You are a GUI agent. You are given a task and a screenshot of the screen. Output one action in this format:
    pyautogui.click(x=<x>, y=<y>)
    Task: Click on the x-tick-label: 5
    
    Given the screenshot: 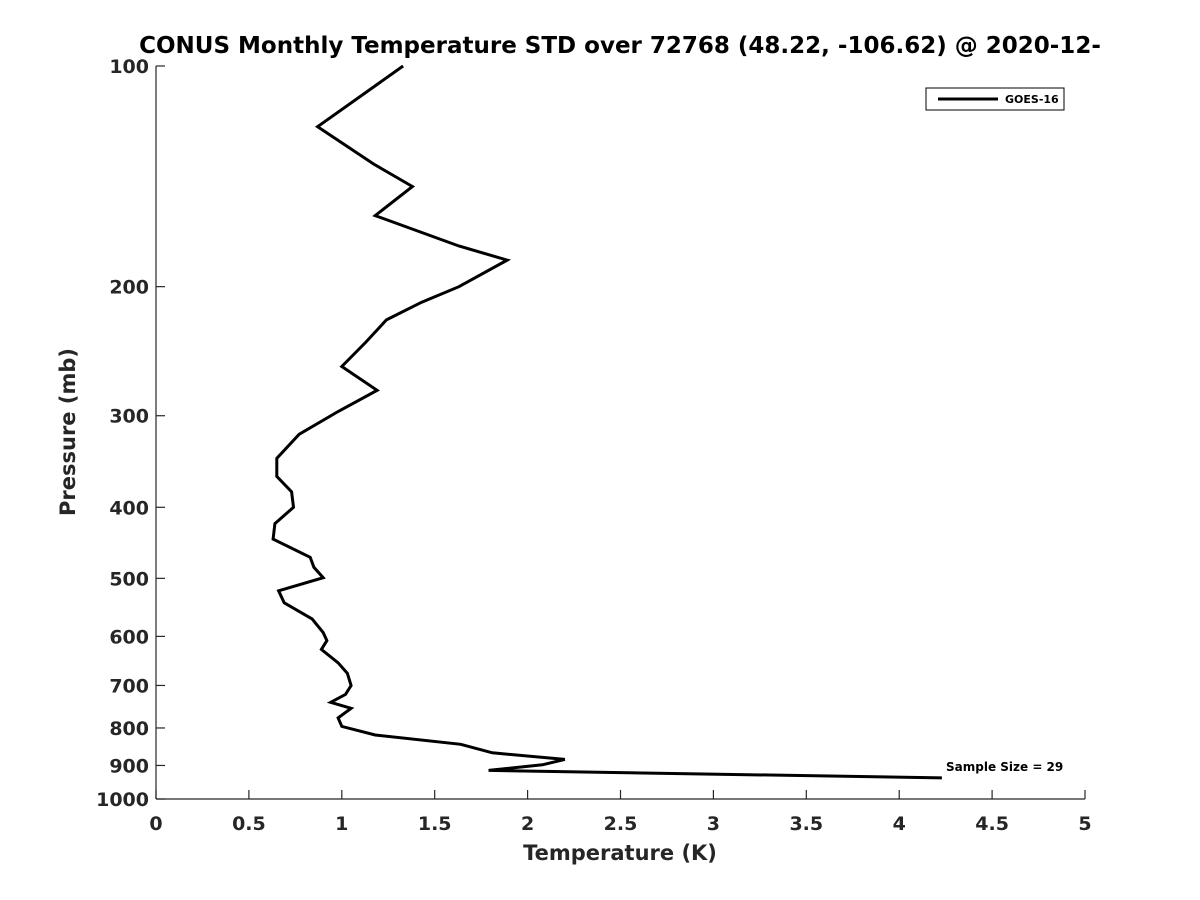 What is the action you would take?
    pyautogui.click(x=1084, y=824)
    